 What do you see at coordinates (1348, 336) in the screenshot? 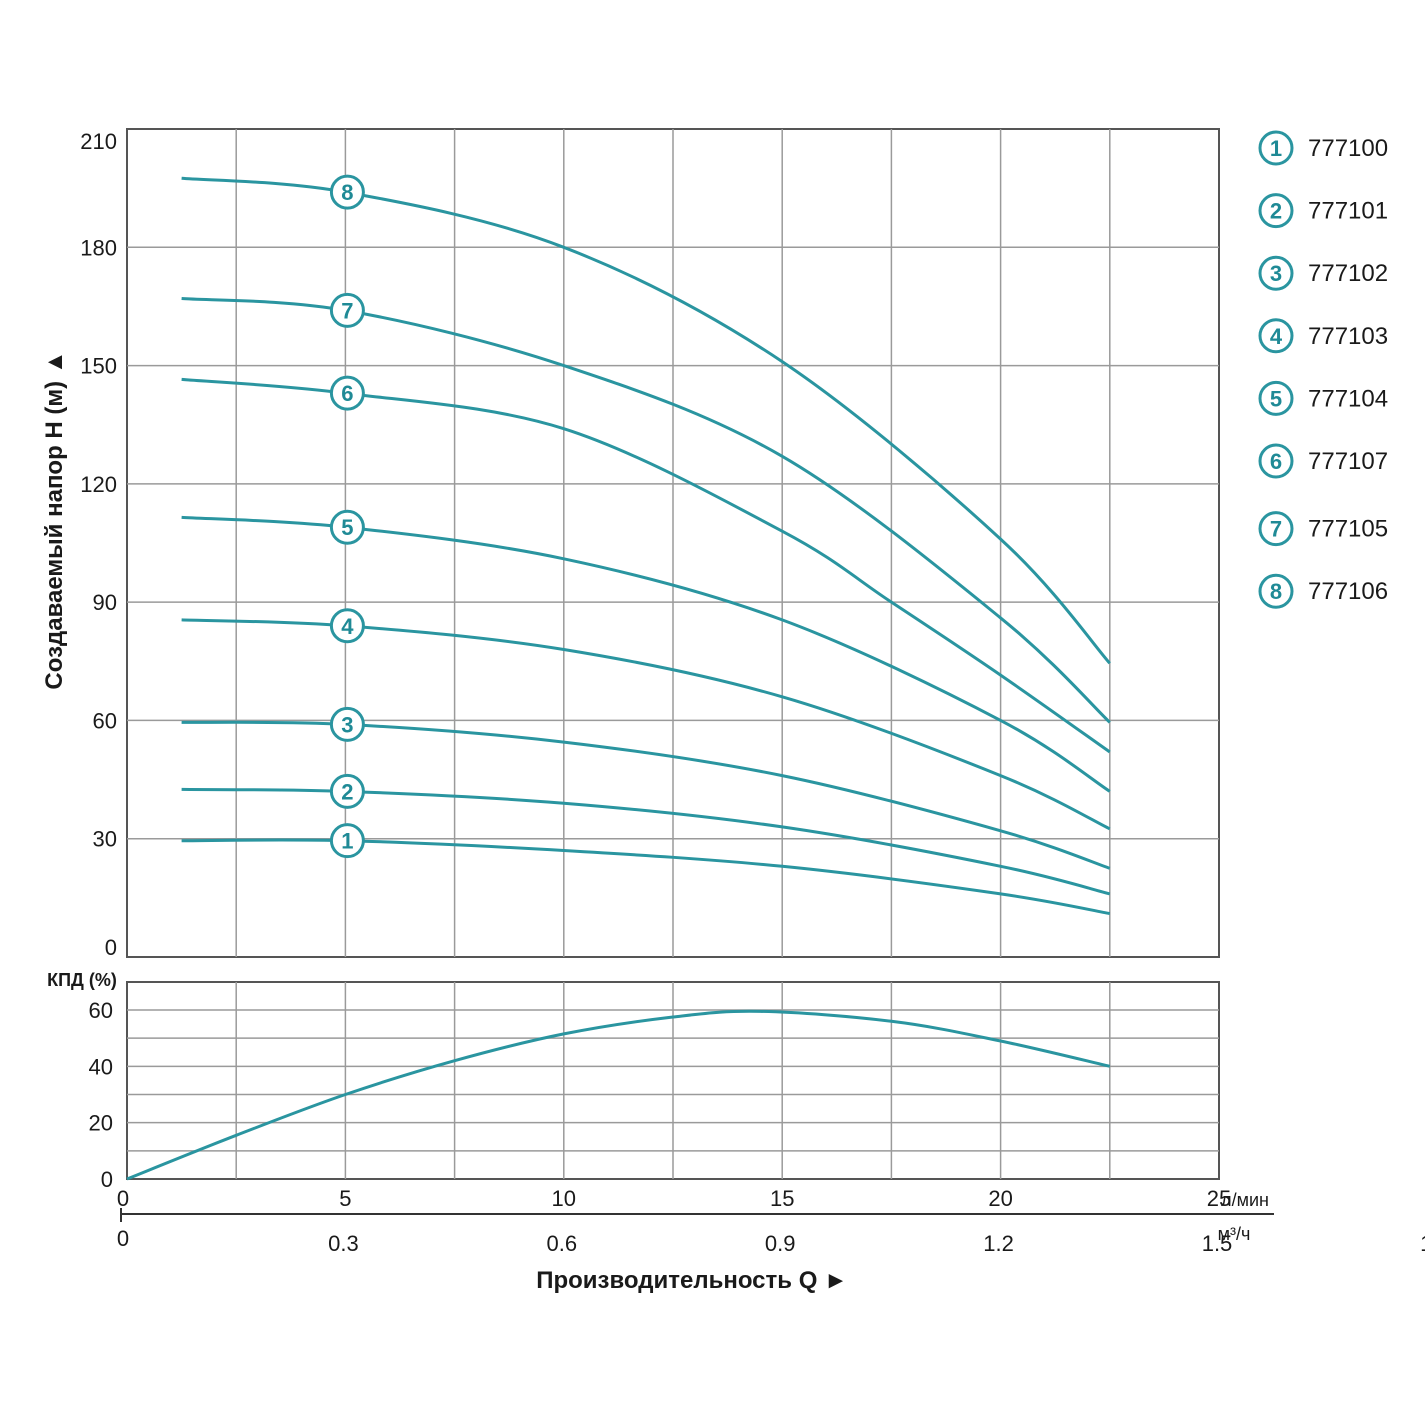
I see `legend-model-label: 777103` at bounding box center [1348, 336].